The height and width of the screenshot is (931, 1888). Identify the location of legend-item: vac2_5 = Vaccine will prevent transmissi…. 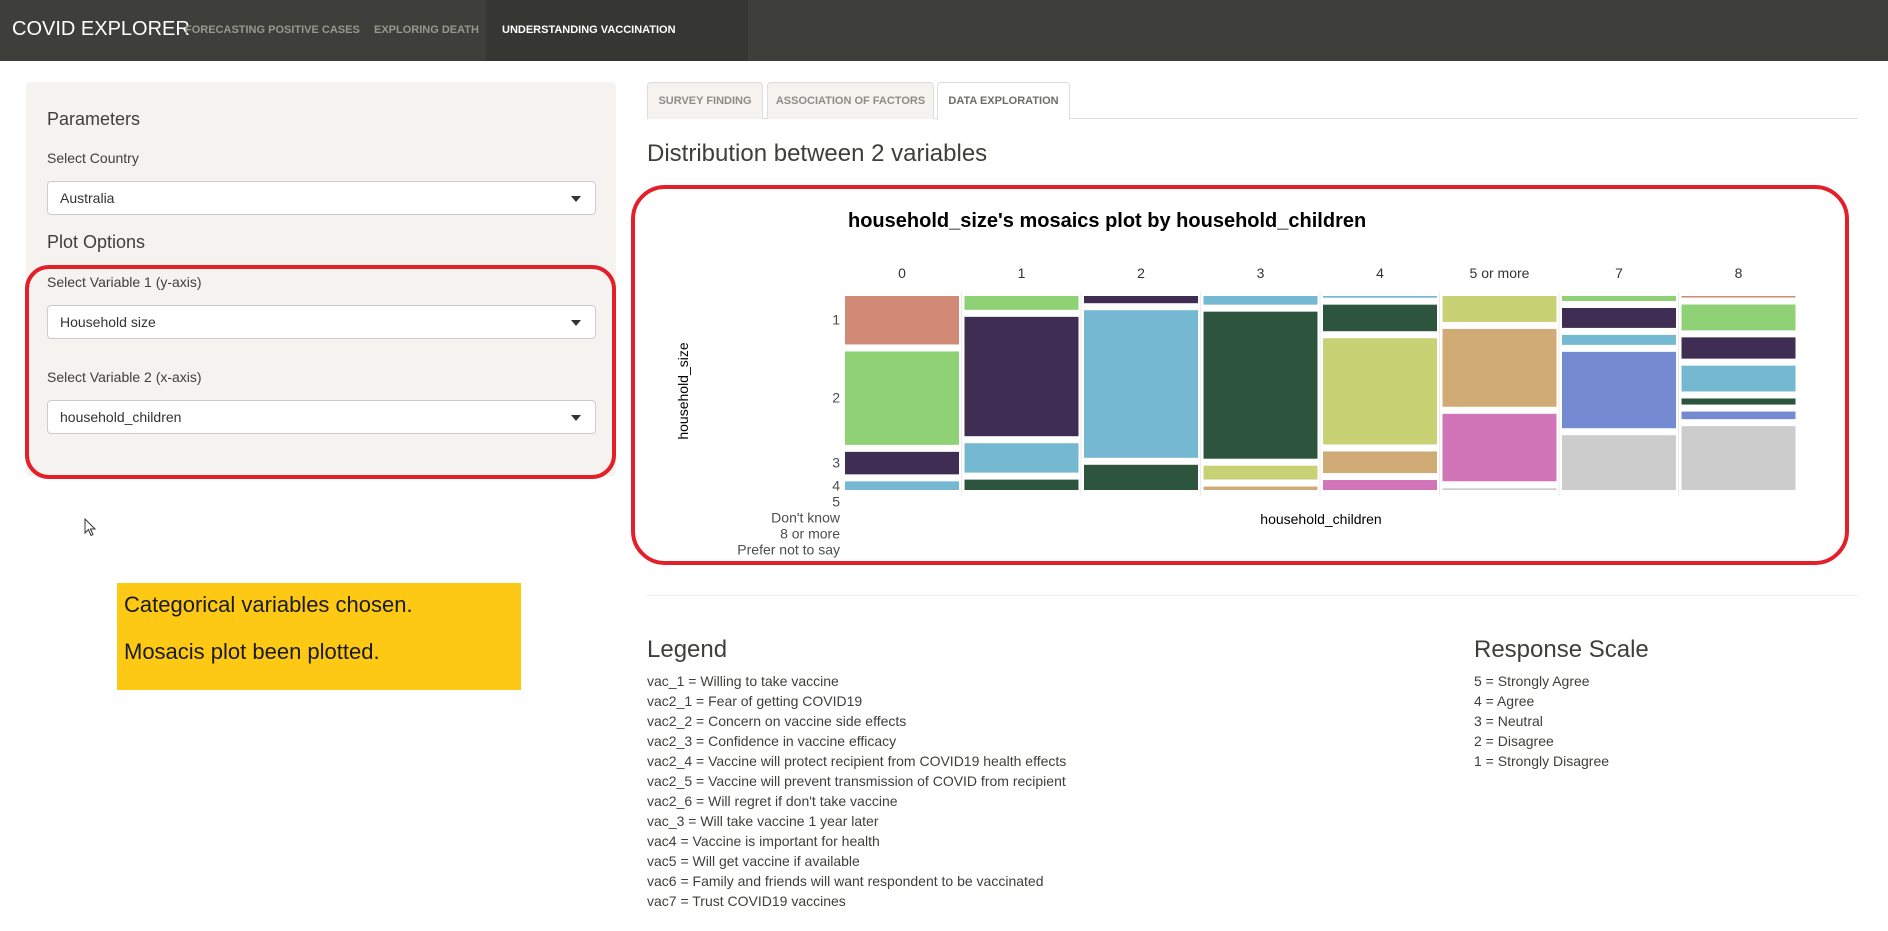
(856, 781).